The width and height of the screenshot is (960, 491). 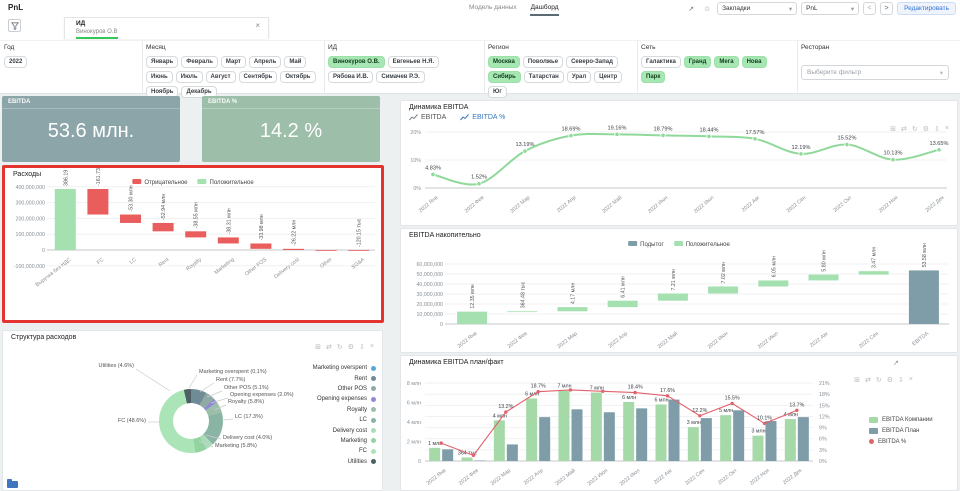 What do you see at coordinates (493, 7) in the screenshot?
I see `tab-data-model: Модель данных` at bounding box center [493, 7].